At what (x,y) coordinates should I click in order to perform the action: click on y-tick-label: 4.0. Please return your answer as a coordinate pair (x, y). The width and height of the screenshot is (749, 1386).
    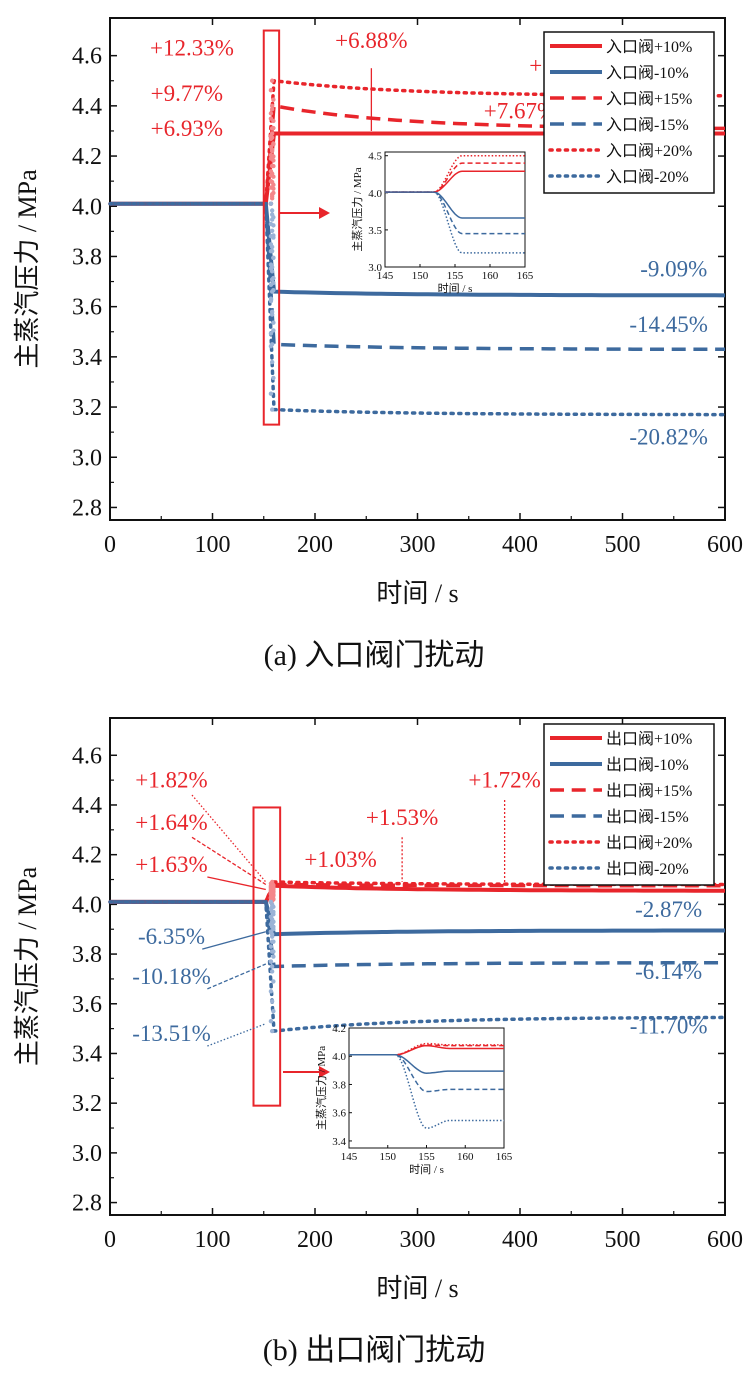
    Looking at the image, I should click on (87, 207).